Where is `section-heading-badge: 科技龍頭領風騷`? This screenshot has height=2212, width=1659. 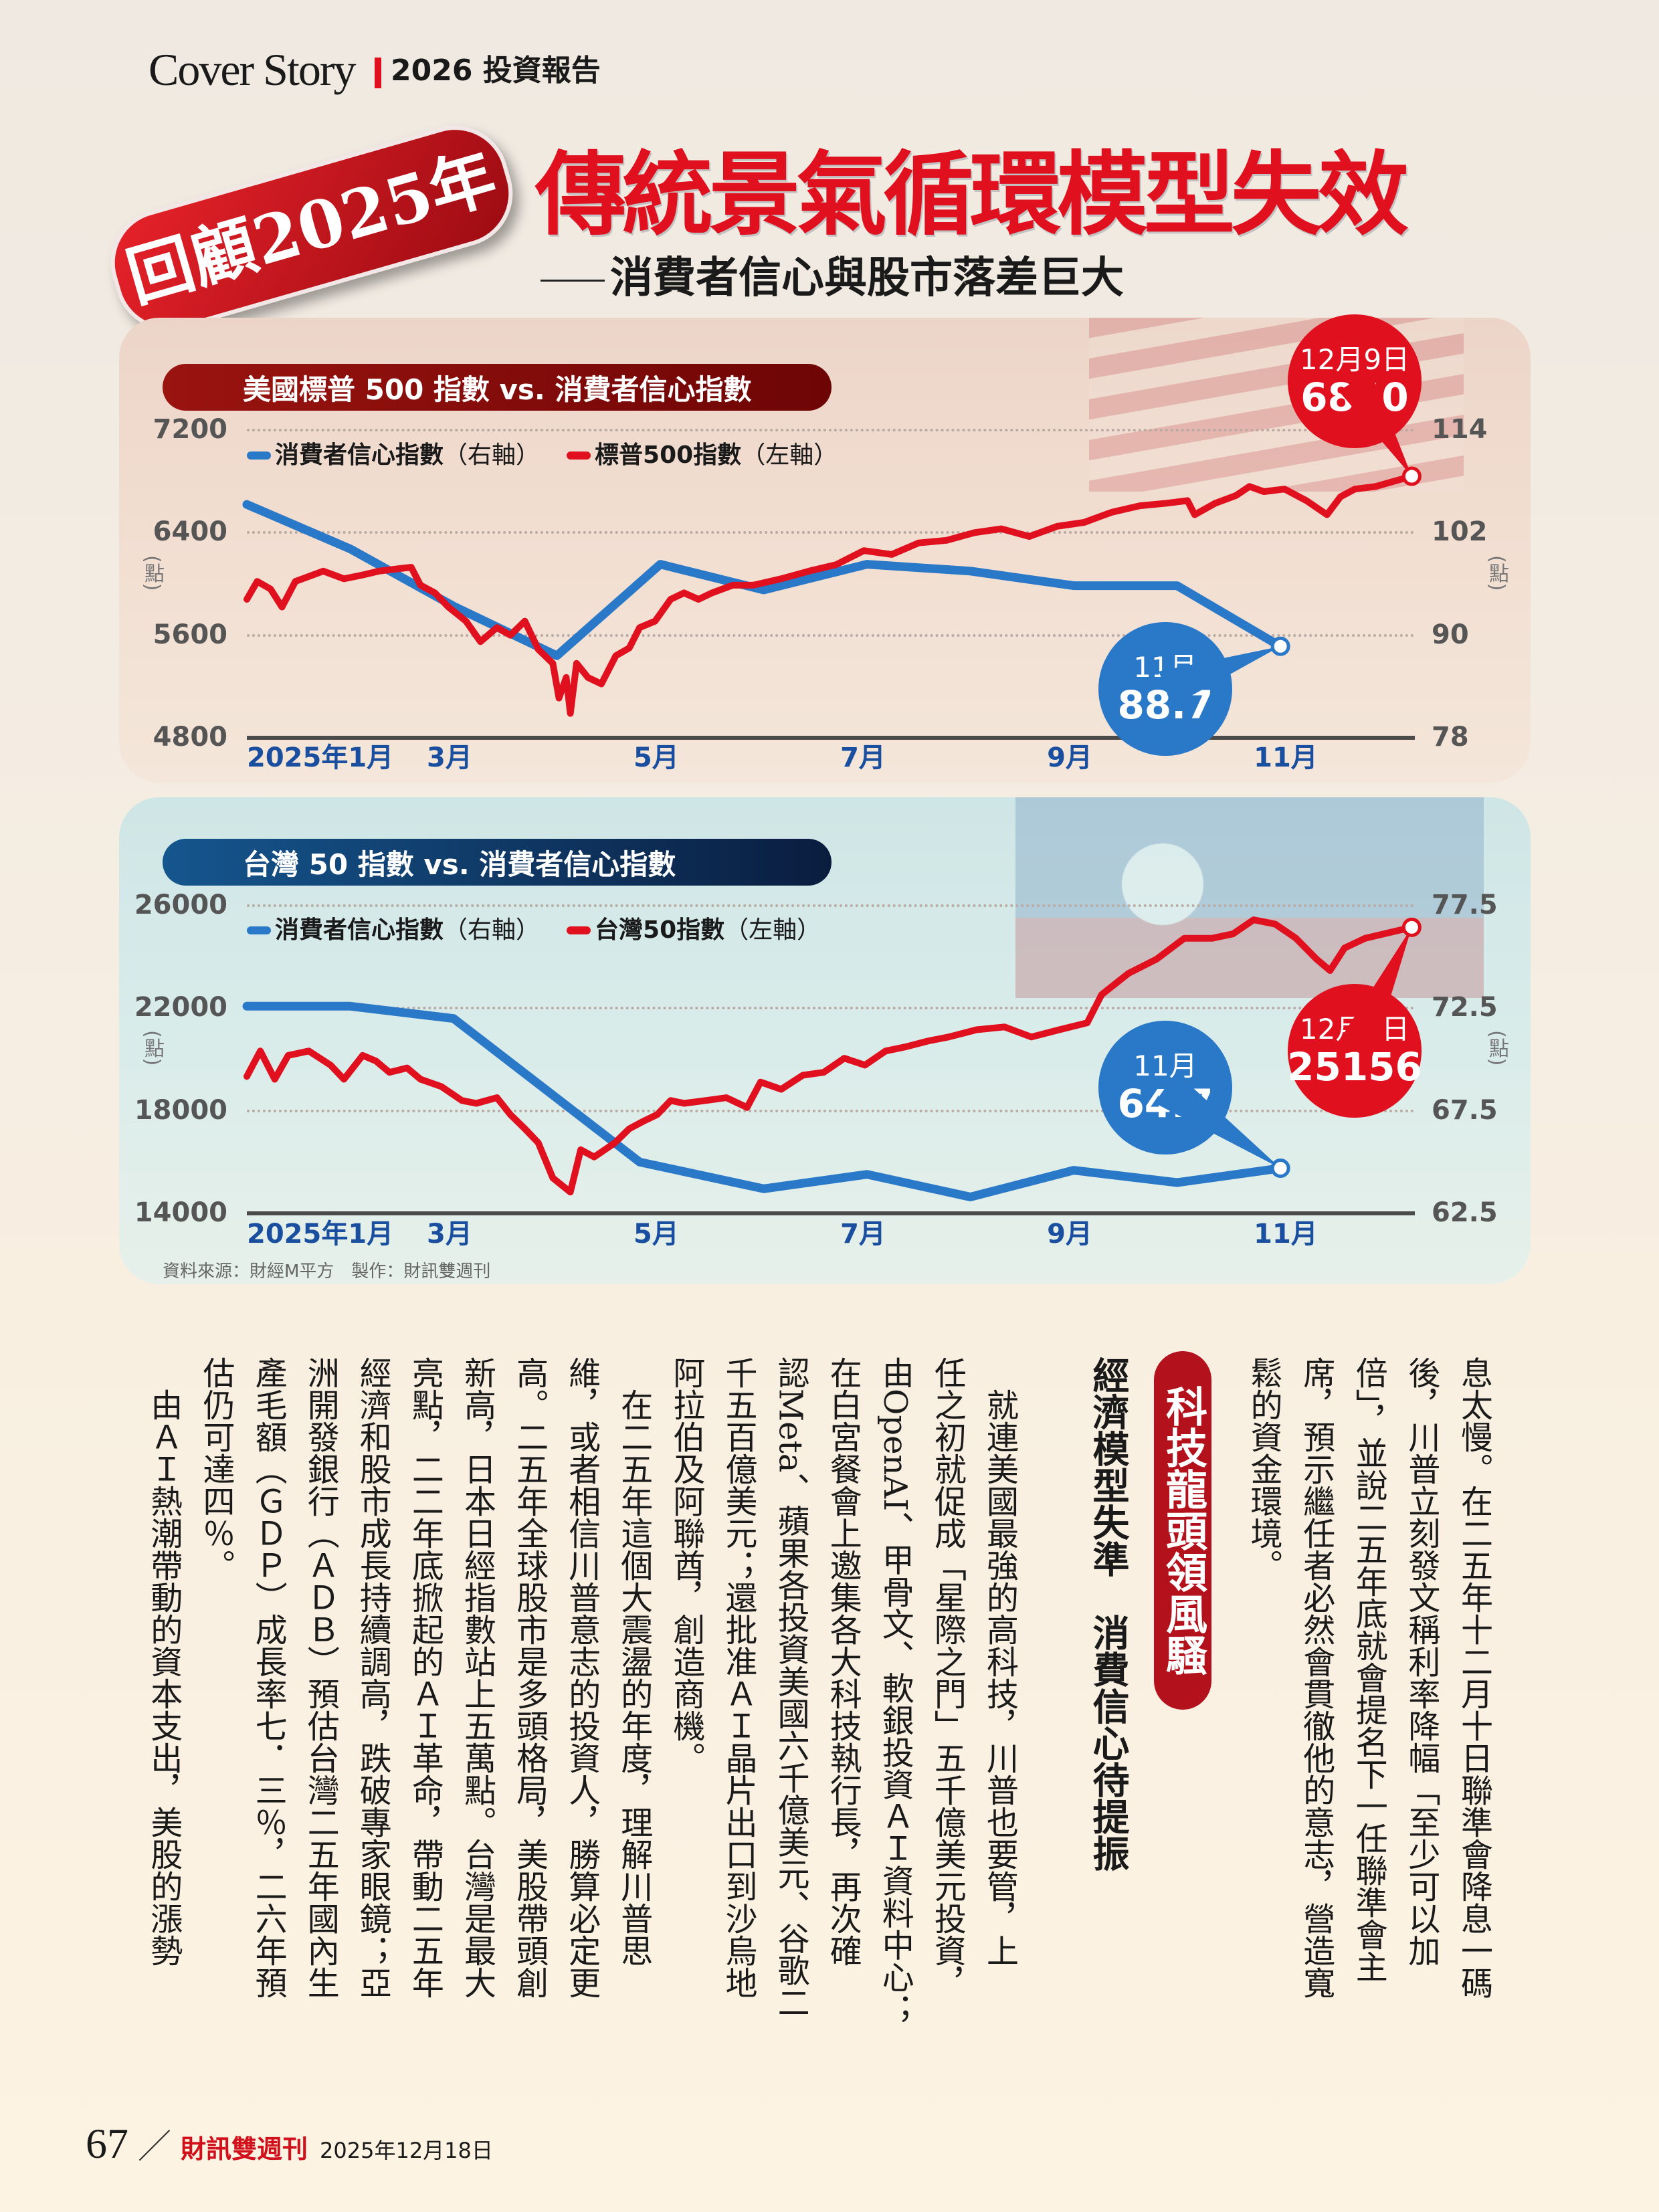 section-heading-badge: 科技龍頭領風騷 is located at coordinates (1182, 1530).